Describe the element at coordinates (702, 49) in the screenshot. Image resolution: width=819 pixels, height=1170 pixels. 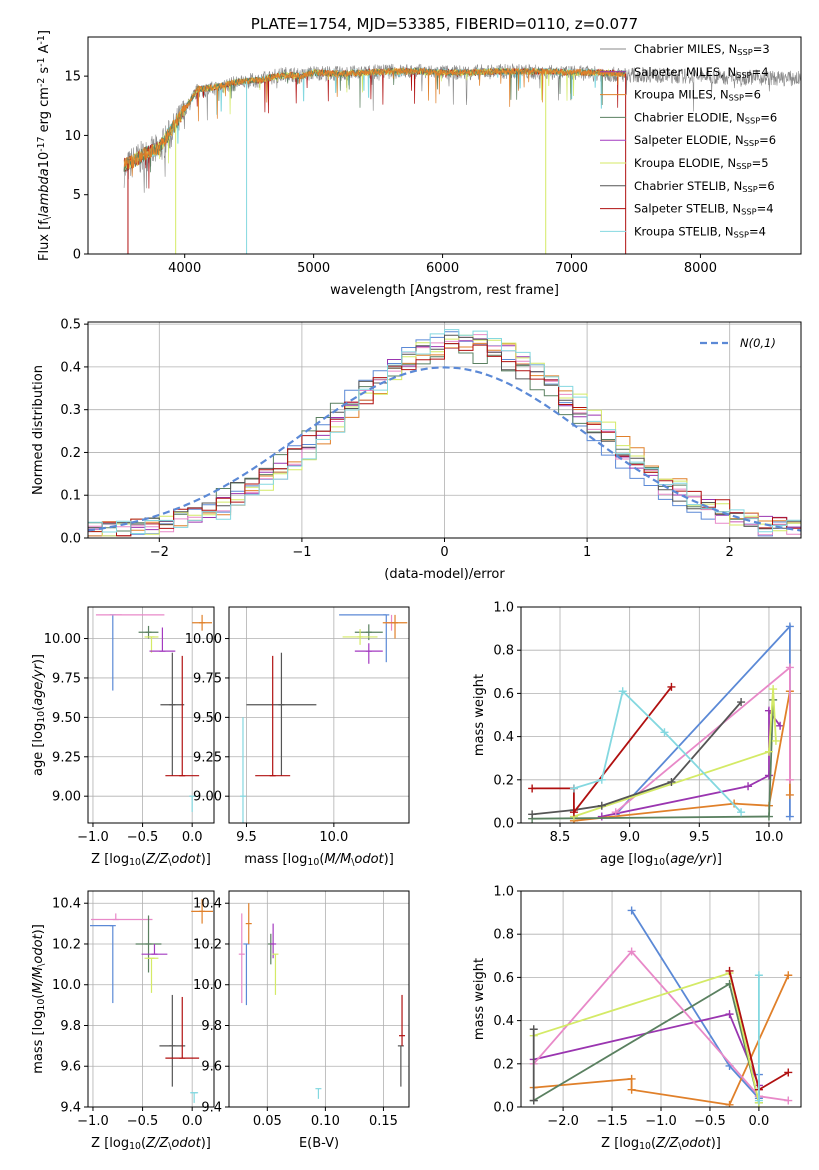
I see `legend-entry: Chabrier MILES, NSSP=3` at that location.